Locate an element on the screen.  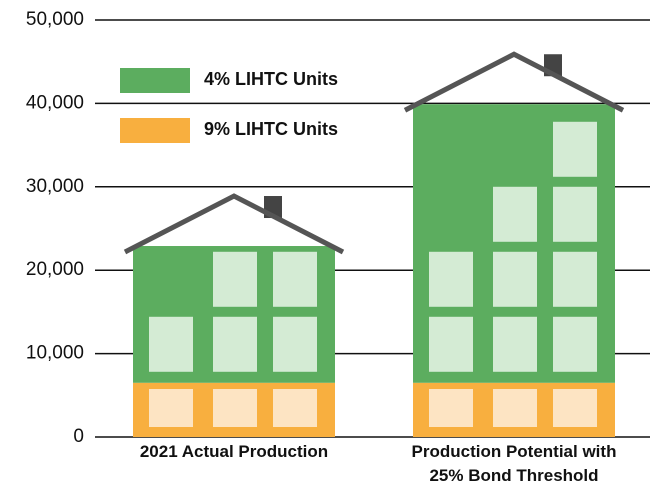
y-tick-label: 0 is located at coordinates (78, 436).